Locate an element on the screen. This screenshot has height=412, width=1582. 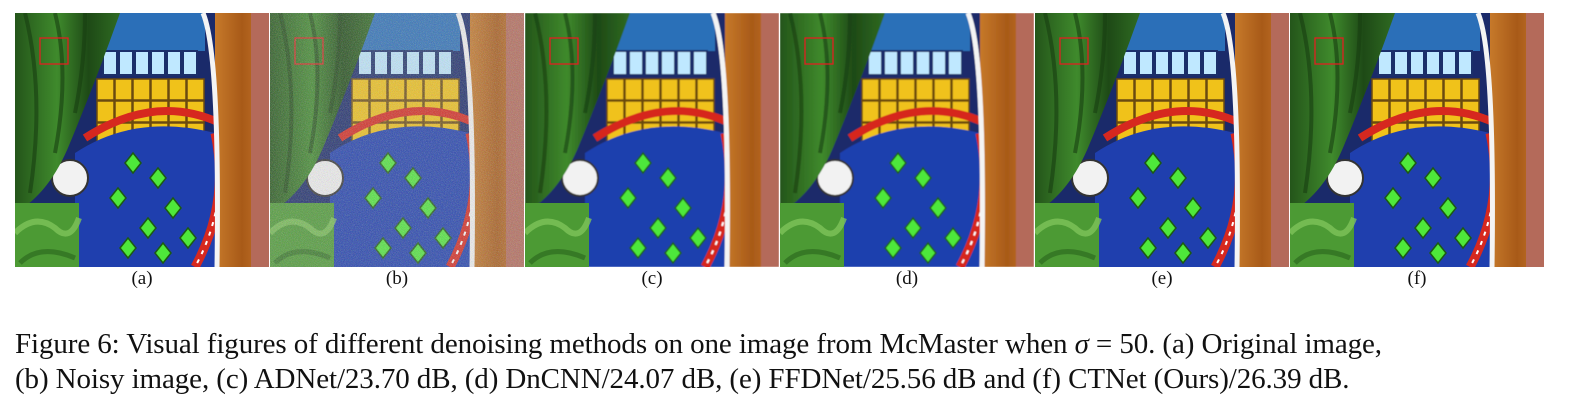
panel-e-ffdnet is located at coordinates (1162, 140).